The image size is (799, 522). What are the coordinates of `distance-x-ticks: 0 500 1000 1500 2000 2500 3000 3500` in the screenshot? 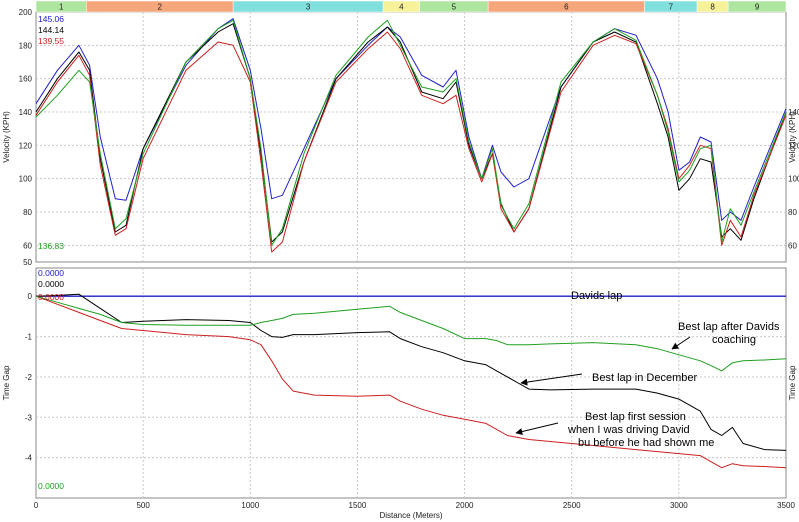 It's located at (415, 505).